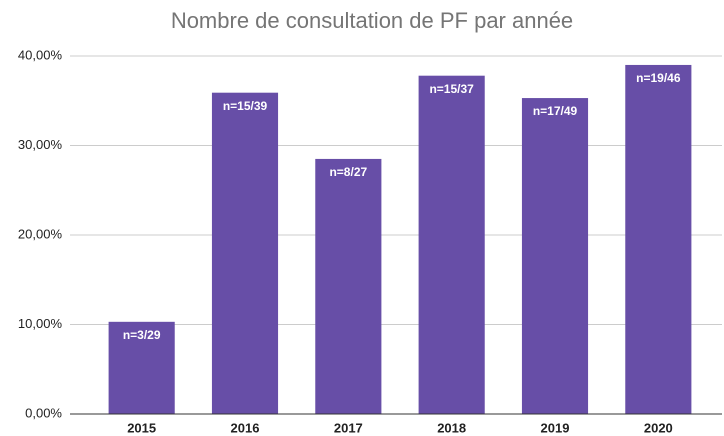 Image resolution: width=724 pixels, height=436 pixels. I want to click on y-tick-label: 20,00%, so click(40, 233).